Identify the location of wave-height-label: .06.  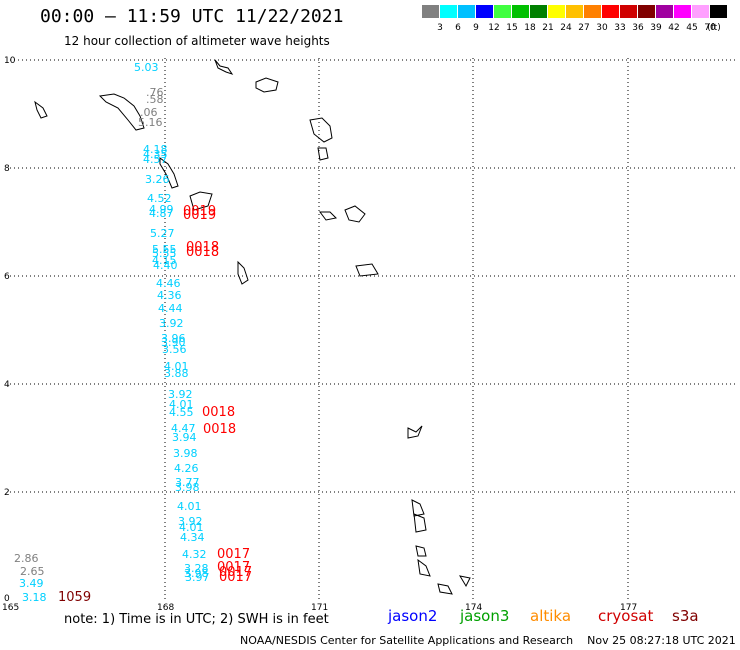
(149, 112).